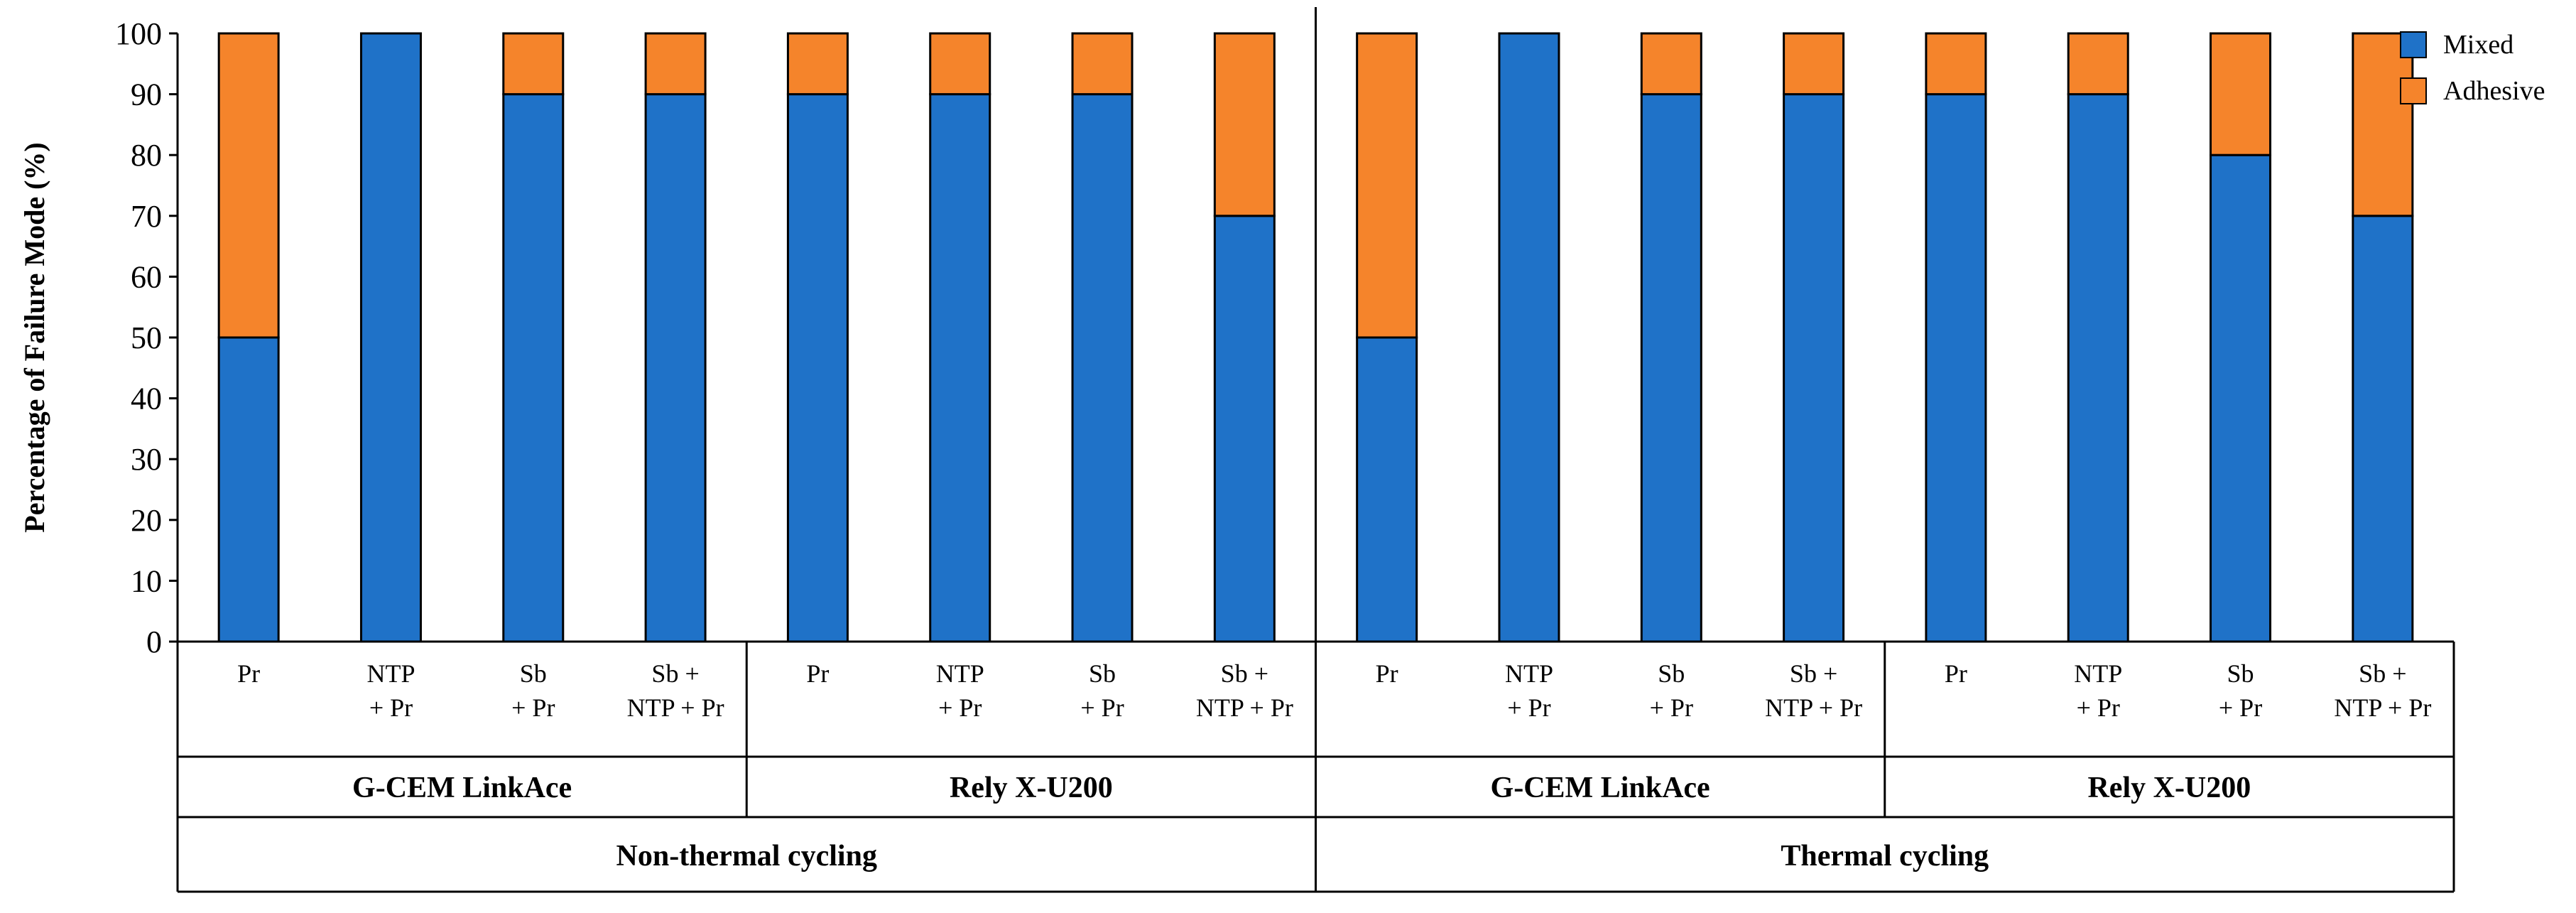 The width and height of the screenshot is (2576, 913). What do you see at coordinates (2494, 91) in the screenshot?
I see `legend-label-adhesive: Adhesive` at bounding box center [2494, 91].